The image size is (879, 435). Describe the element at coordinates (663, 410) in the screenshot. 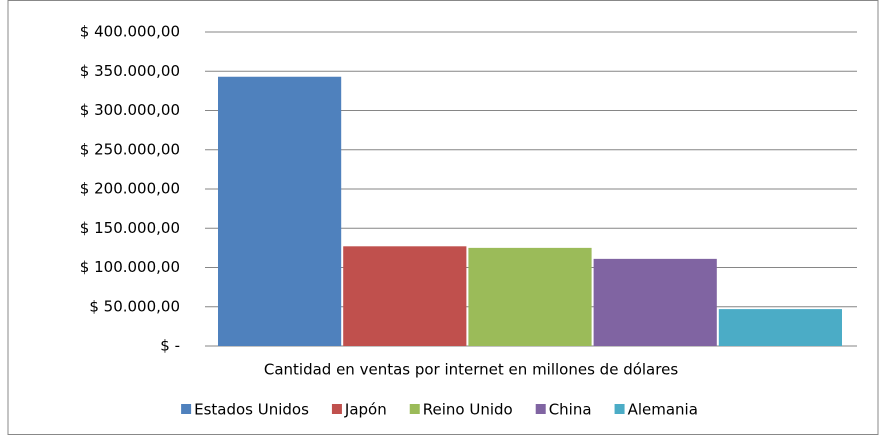

I see `legend-label: Alemania` at that location.